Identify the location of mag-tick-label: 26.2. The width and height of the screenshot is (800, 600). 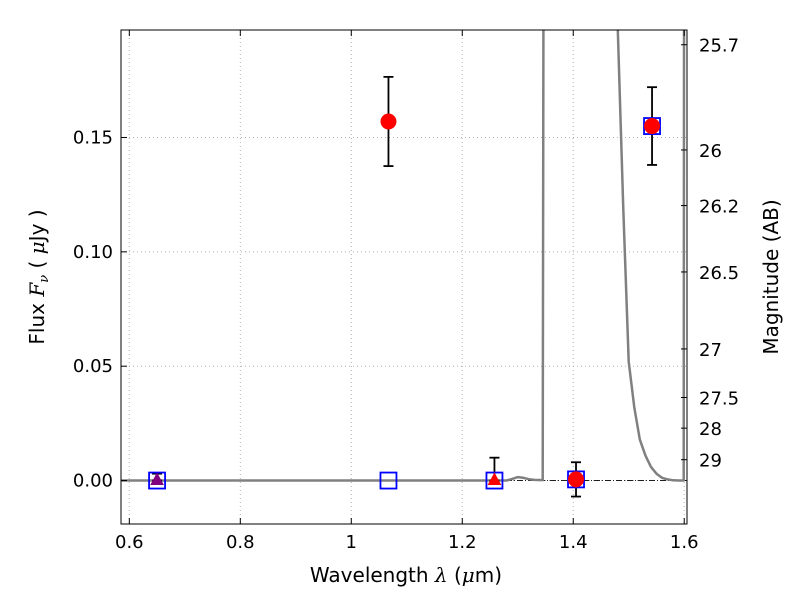
(719, 207).